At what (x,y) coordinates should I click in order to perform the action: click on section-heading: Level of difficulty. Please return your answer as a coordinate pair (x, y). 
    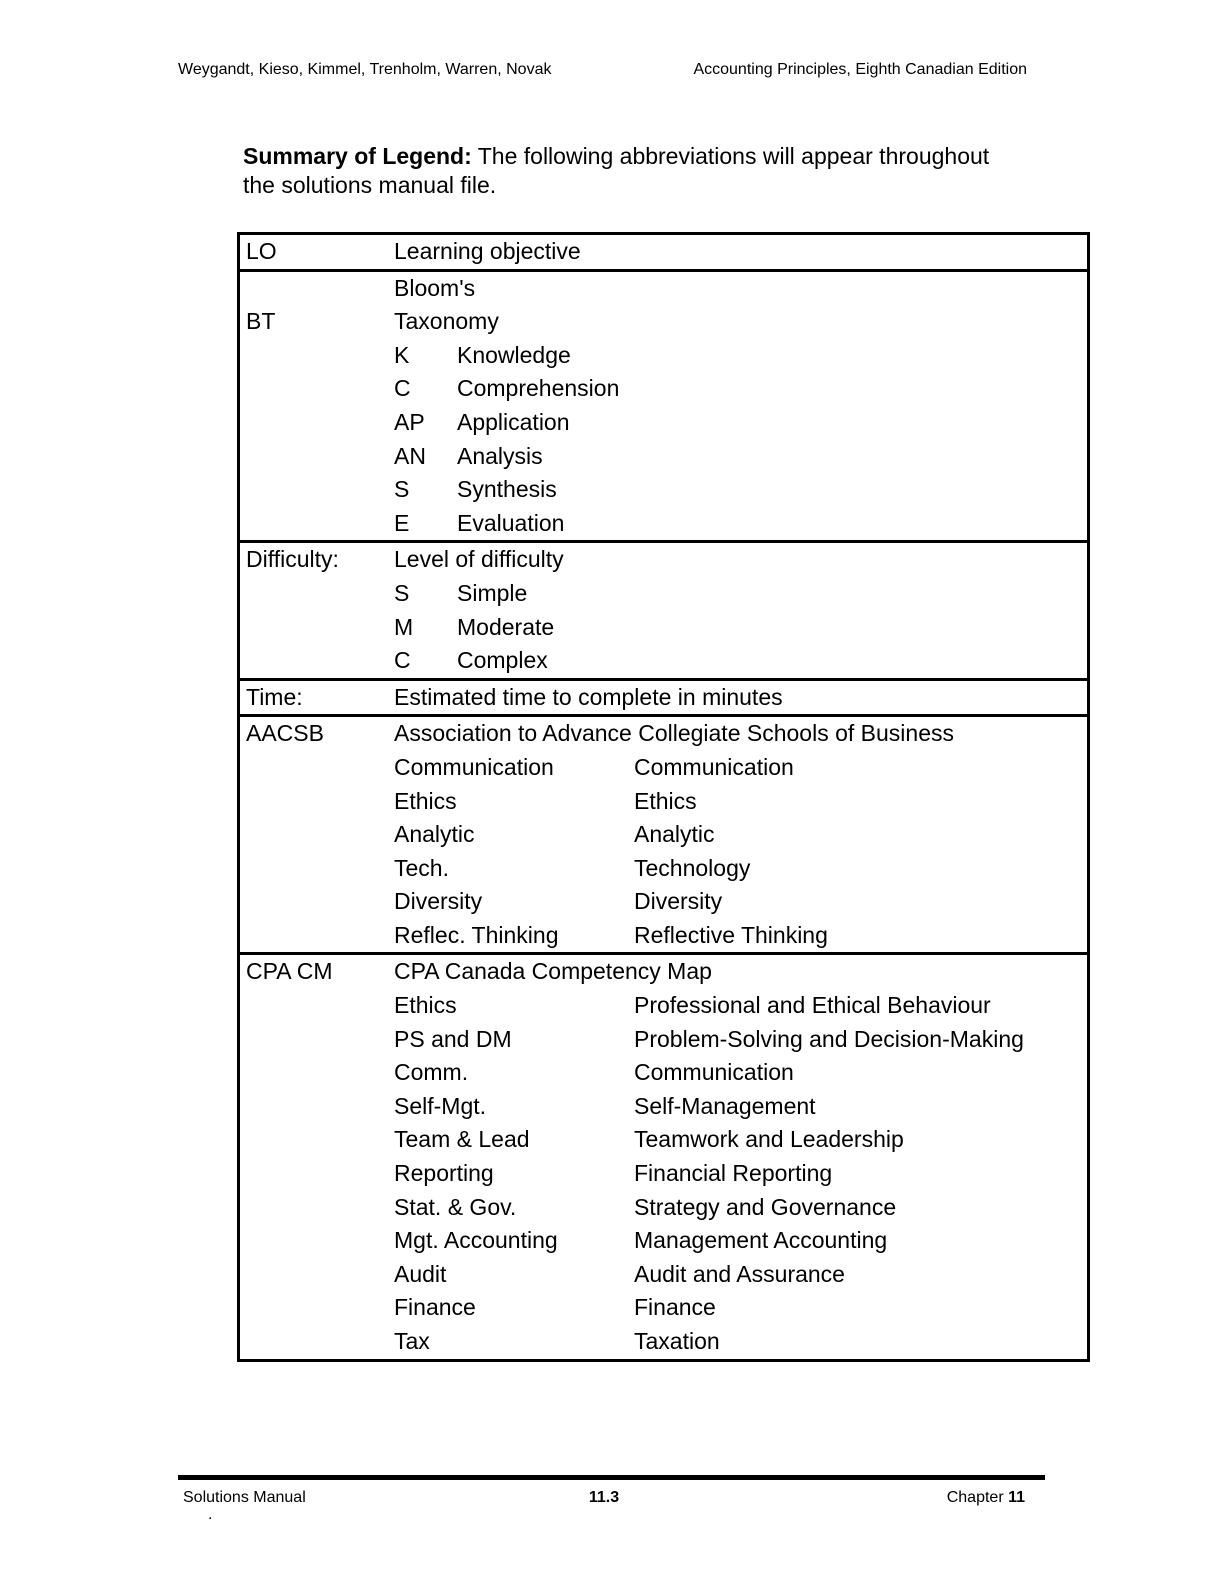
    Looking at the image, I should click on (479, 559).